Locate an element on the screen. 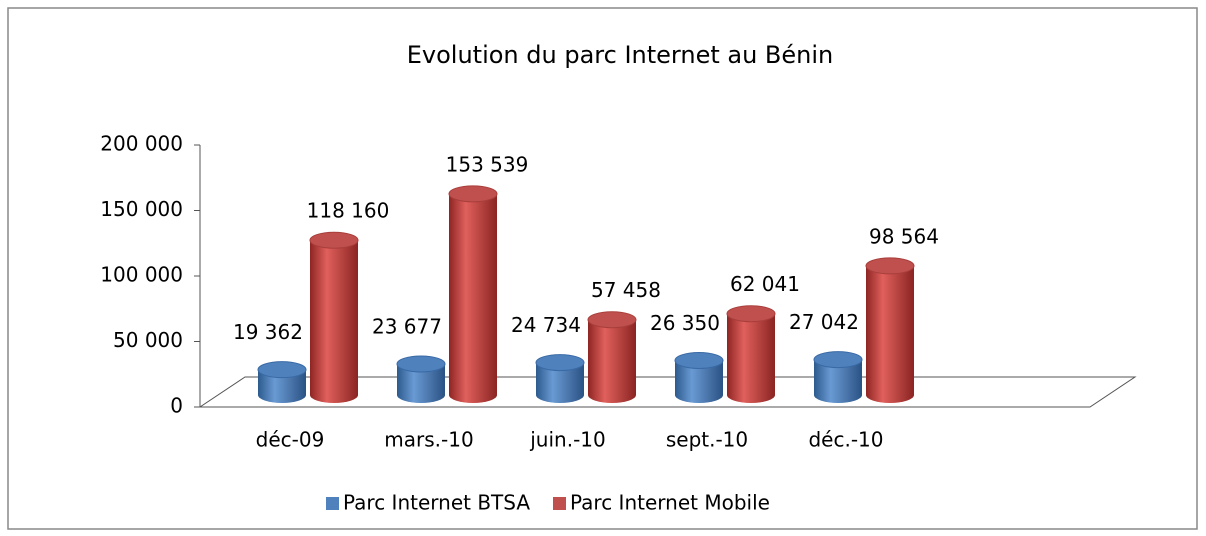 The image size is (1206, 536). chart-title: Evolution du parc Internet au Bénin is located at coordinates (620, 55).